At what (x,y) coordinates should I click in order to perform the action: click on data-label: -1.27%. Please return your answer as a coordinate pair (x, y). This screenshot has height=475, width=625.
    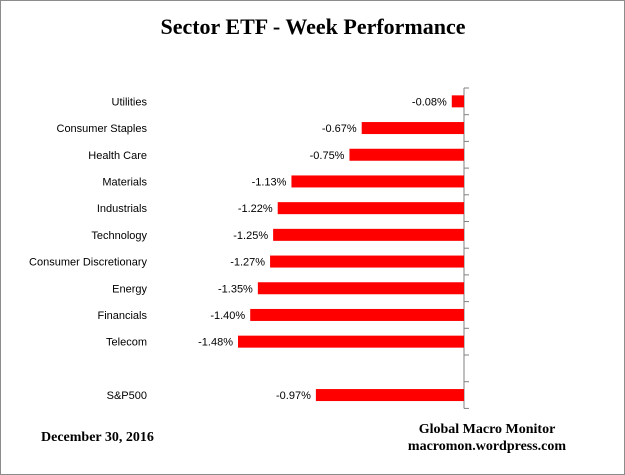
    Looking at the image, I should click on (247, 263).